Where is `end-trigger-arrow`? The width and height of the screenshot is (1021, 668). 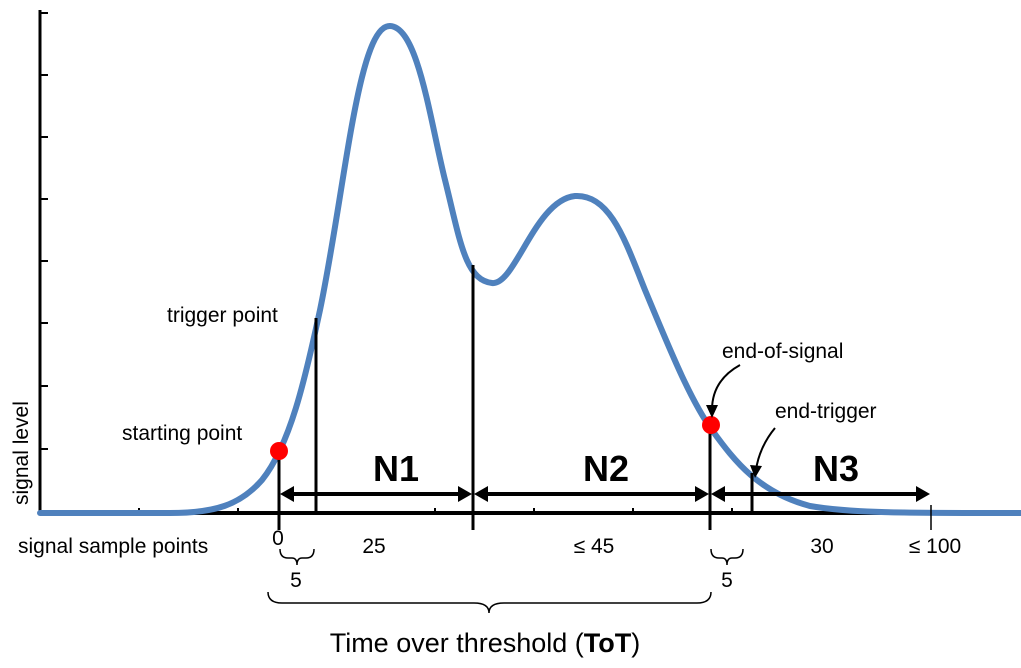
end-trigger-arrow is located at coordinates (763, 452).